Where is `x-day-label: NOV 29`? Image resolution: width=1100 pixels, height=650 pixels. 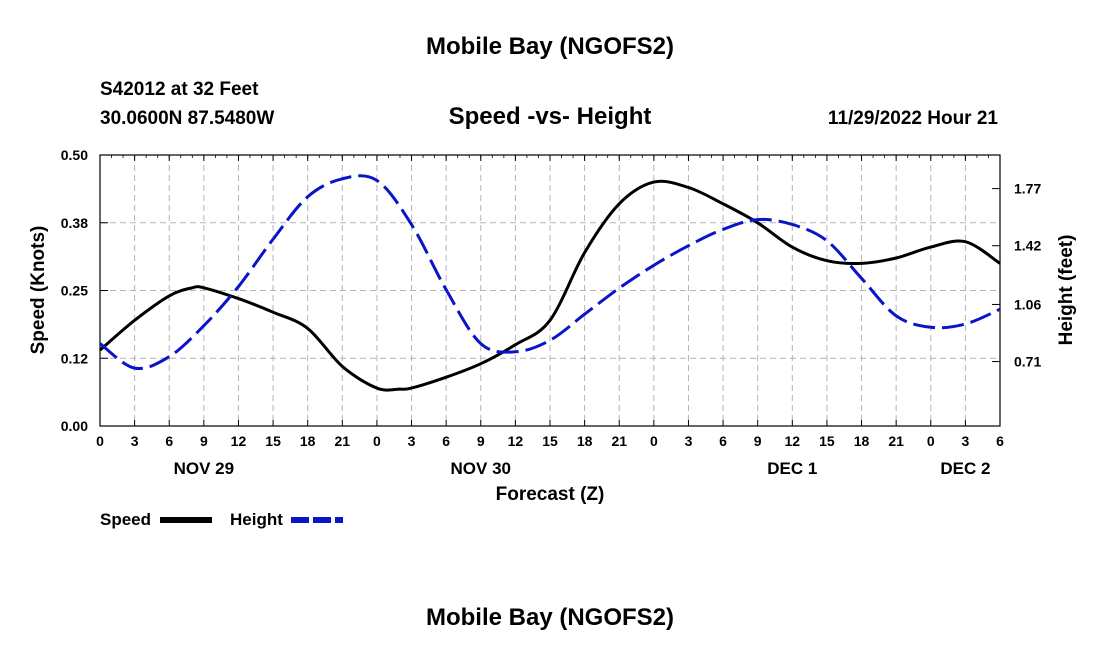 x-day-label: NOV 29 is located at coordinates (204, 468).